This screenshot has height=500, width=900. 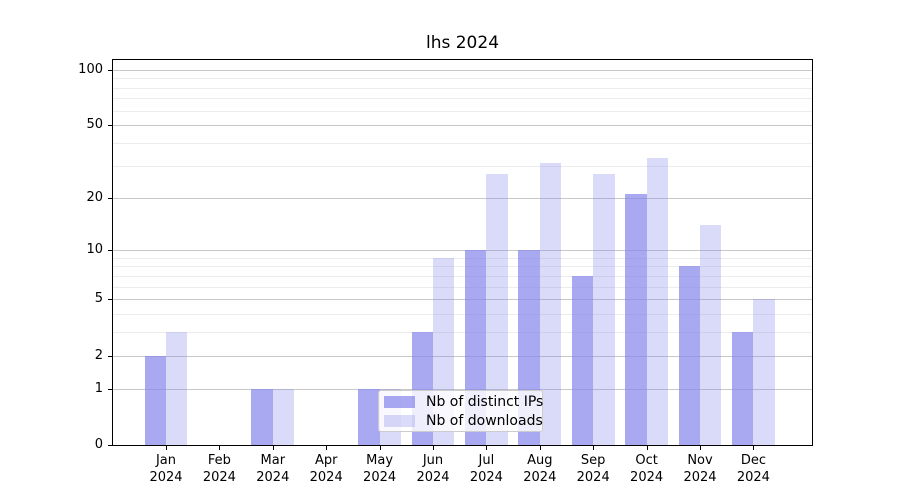 I want to click on bar-downloads-dec, so click(x=764, y=372).